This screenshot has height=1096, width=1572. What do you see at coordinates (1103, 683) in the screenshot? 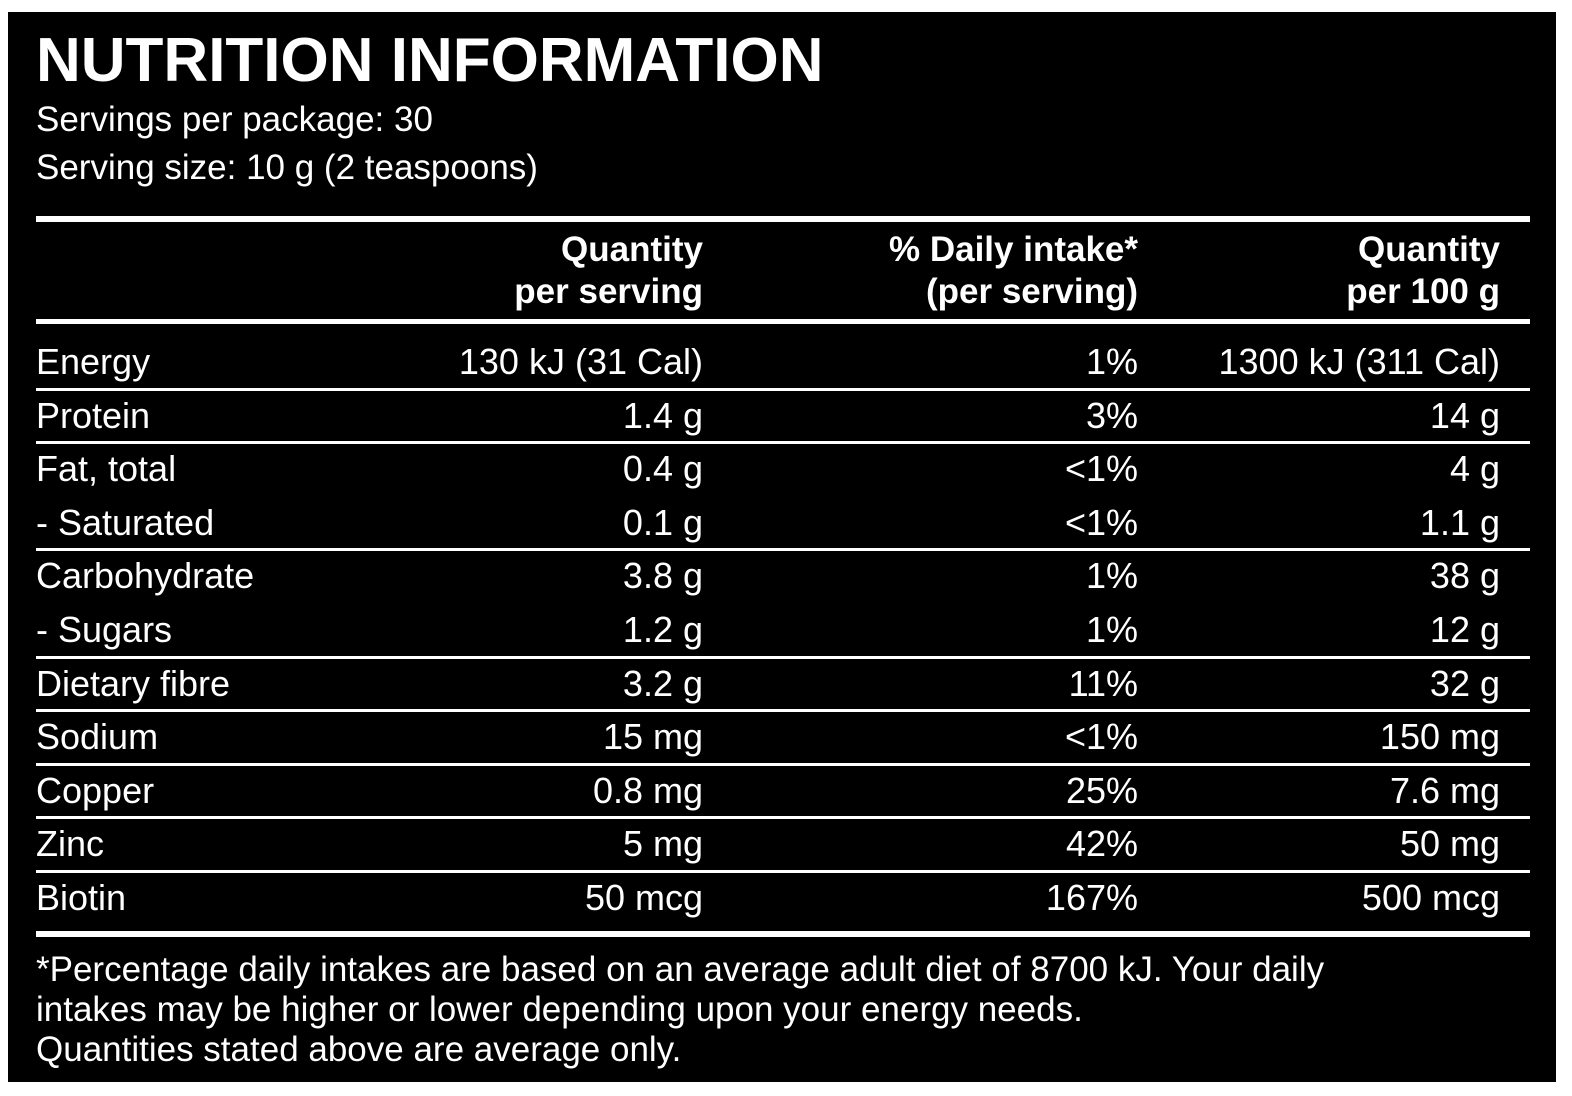
I see `nutrient-value: 11%` at bounding box center [1103, 683].